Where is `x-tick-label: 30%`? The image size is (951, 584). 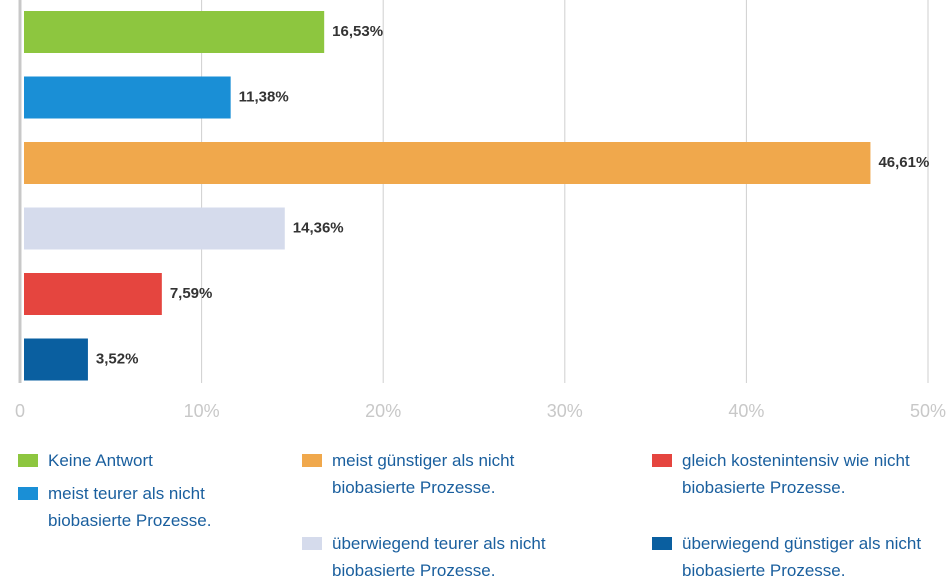
x-tick-label: 30% is located at coordinates (565, 411).